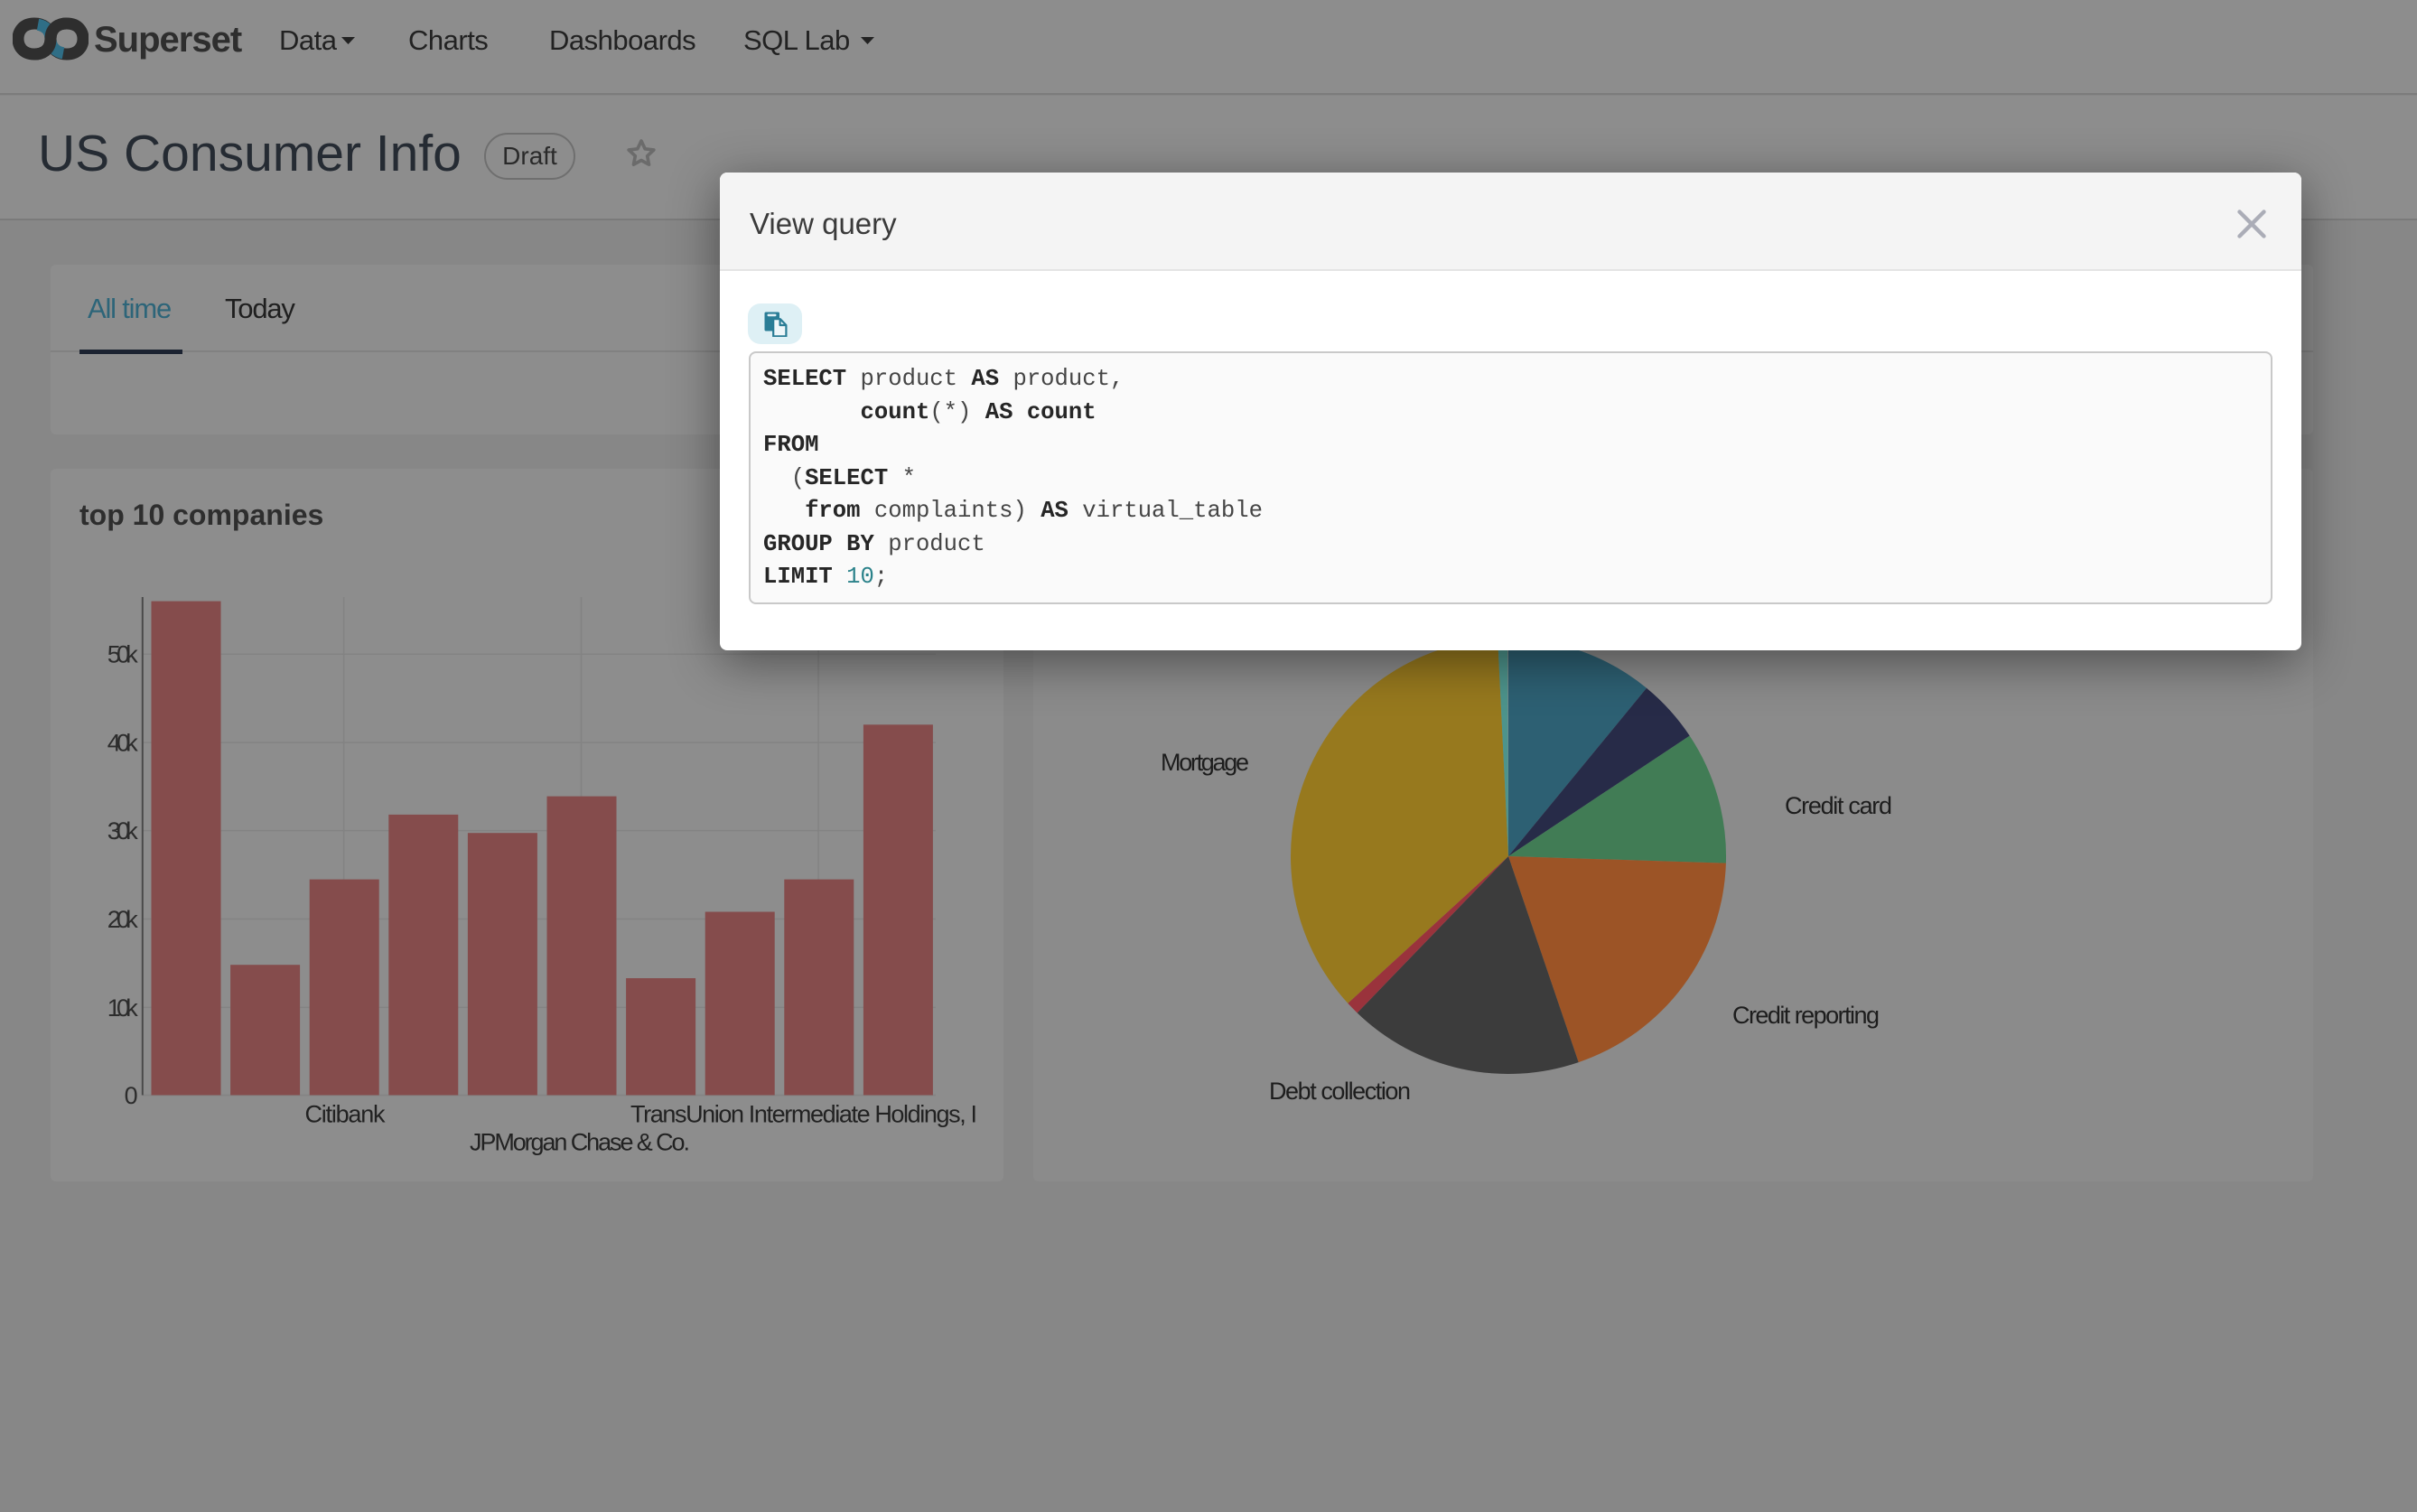 This screenshot has height=1512, width=2417. Describe the element at coordinates (1340, 1091) in the screenshot. I see `svg-text: Debt collection` at that location.